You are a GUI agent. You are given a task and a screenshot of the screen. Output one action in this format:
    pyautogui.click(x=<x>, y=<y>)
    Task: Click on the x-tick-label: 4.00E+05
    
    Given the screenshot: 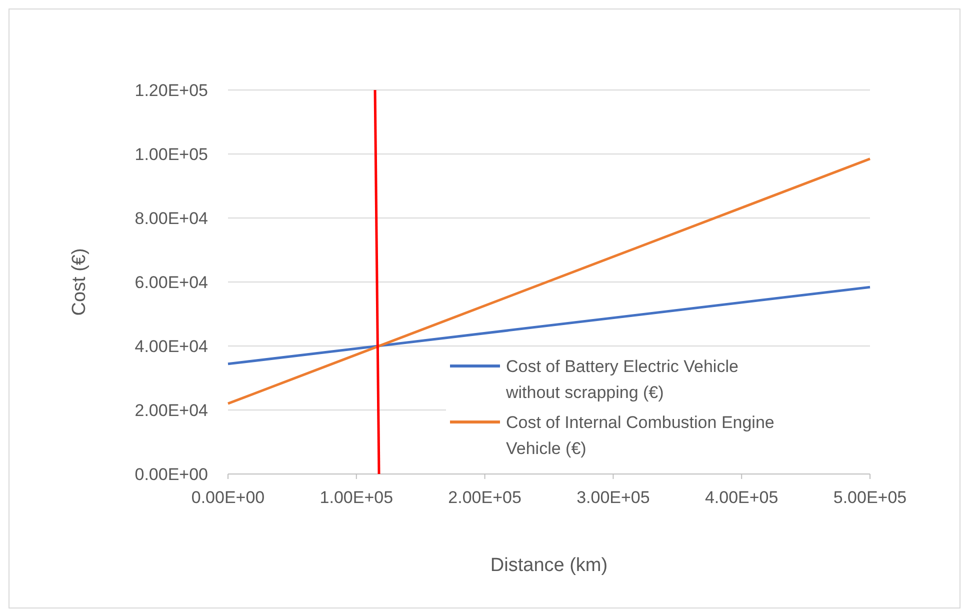 What is the action you would take?
    pyautogui.click(x=741, y=497)
    